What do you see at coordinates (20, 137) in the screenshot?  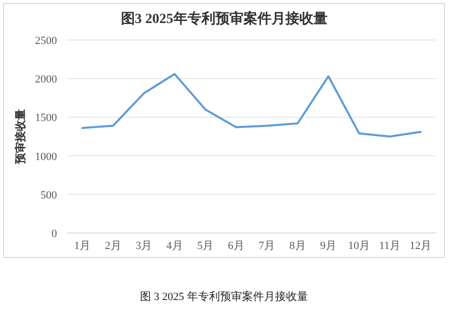 I see `y-axis-title: 预审接收量` at bounding box center [20, 137].